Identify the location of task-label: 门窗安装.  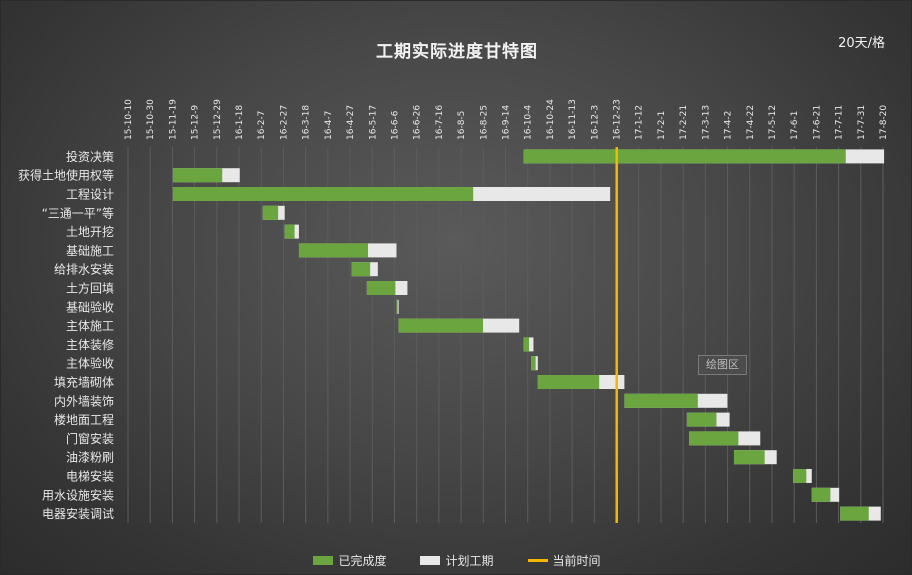
(90, 438).